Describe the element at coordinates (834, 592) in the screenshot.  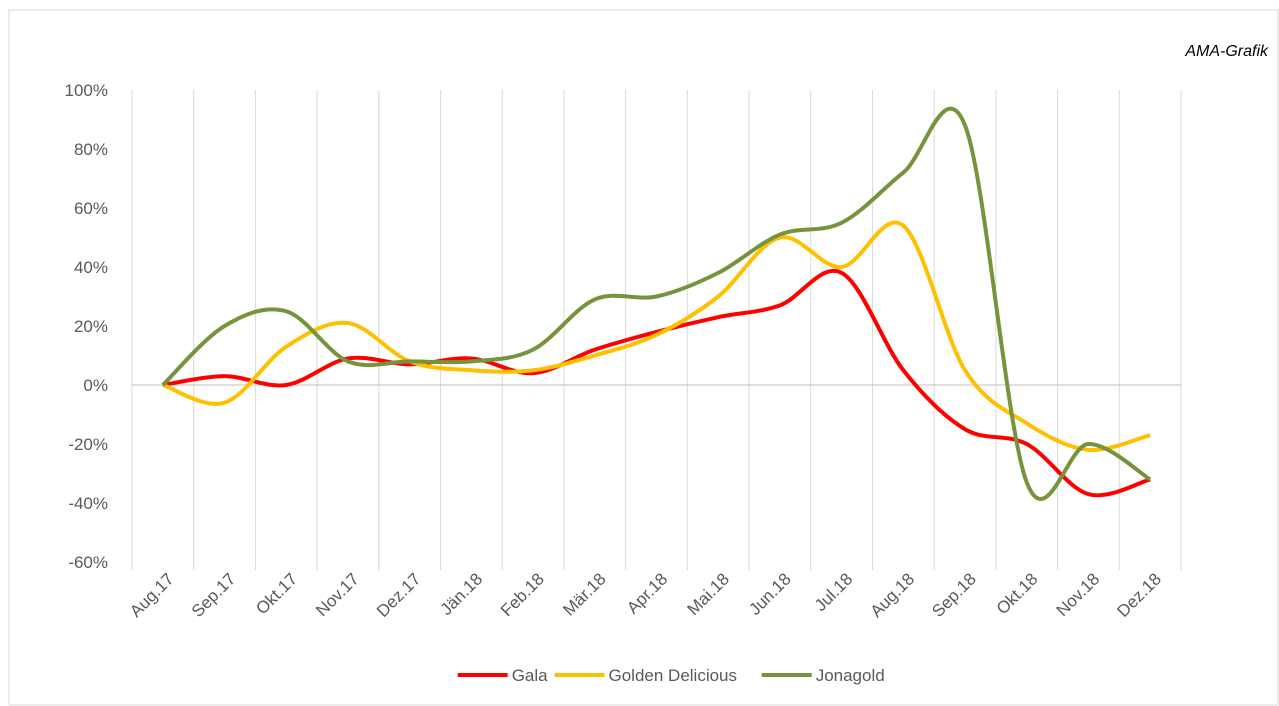
I see `x-tick-label: Jul.18` at that location.